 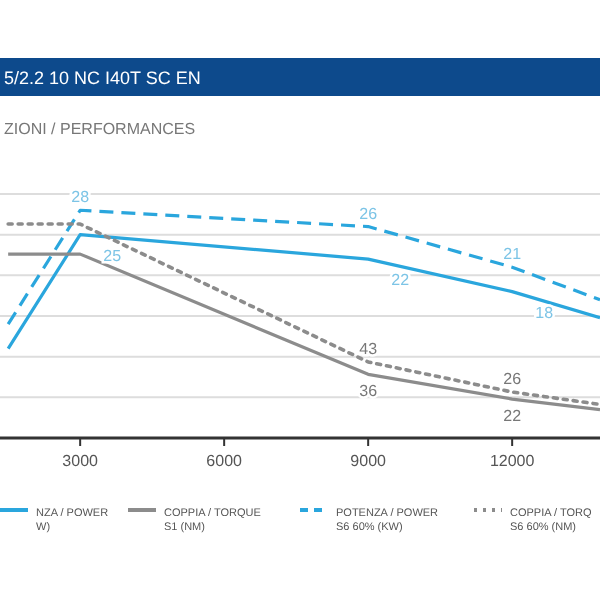 I want to click on data-label: 36, so click(x=369, y=391).